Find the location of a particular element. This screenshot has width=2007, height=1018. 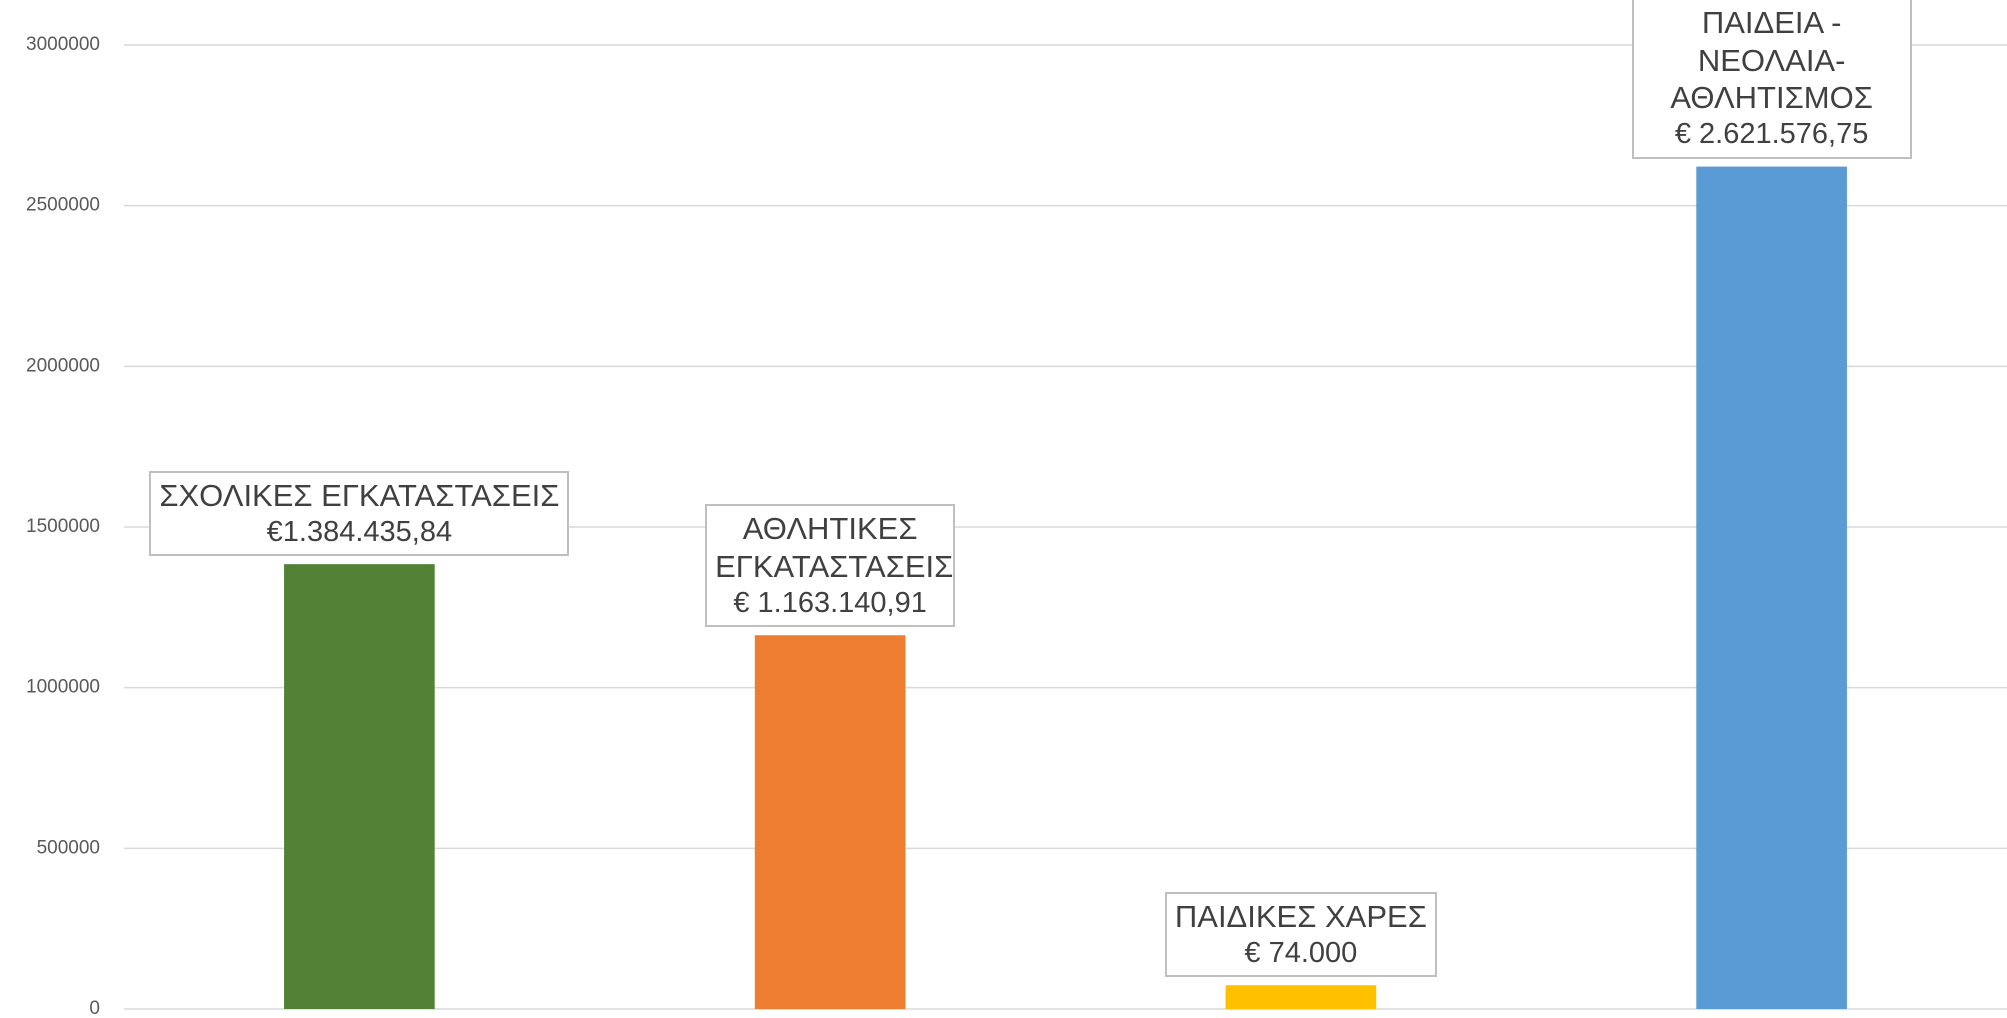

data-label: ΑΘΛΗΤΙΚΕΣ ΕΓΚΑΤΑΣΤΑΣΕΙΣ € 1.163.140,91 is located at coordinates (830, 566).